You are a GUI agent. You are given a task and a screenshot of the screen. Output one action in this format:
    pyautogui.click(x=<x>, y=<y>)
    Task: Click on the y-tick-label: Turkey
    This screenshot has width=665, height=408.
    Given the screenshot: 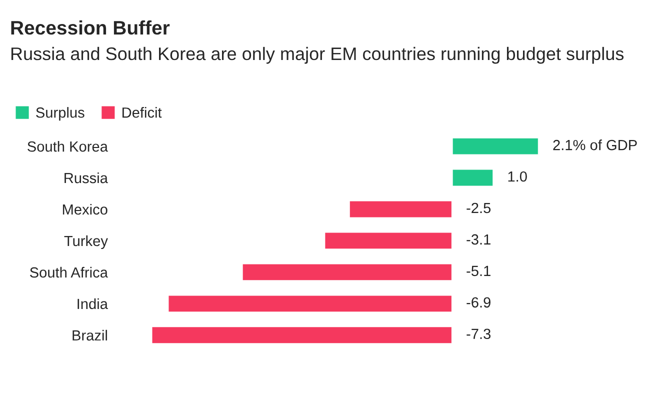 What is the action you would take?
    pyautogui.click(x=86, y=242)
    